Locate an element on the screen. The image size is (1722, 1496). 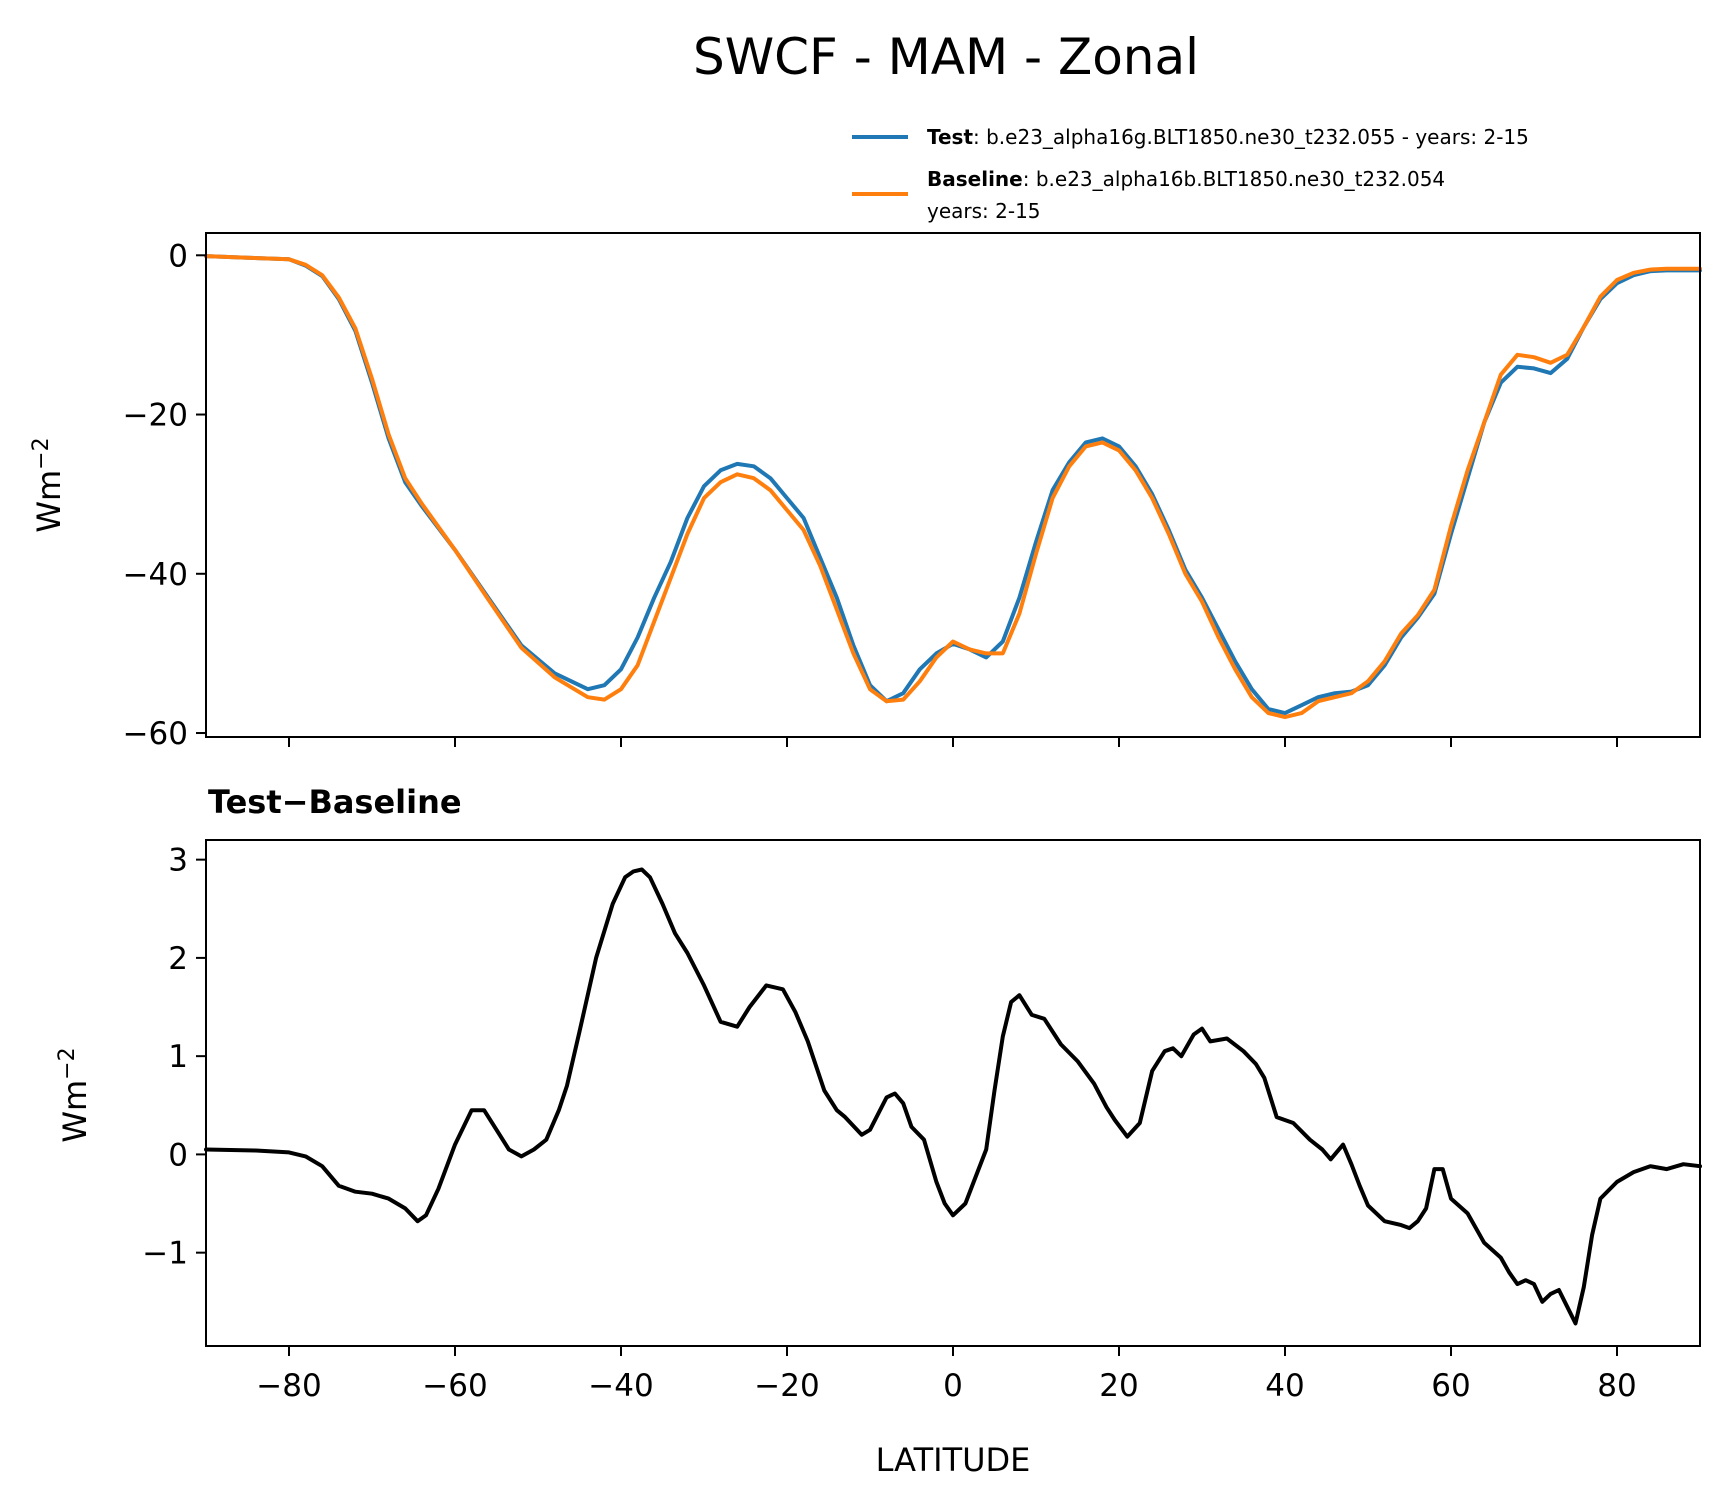
bottom-y-tick-label: 1 is located at coordinates (178, 1057).